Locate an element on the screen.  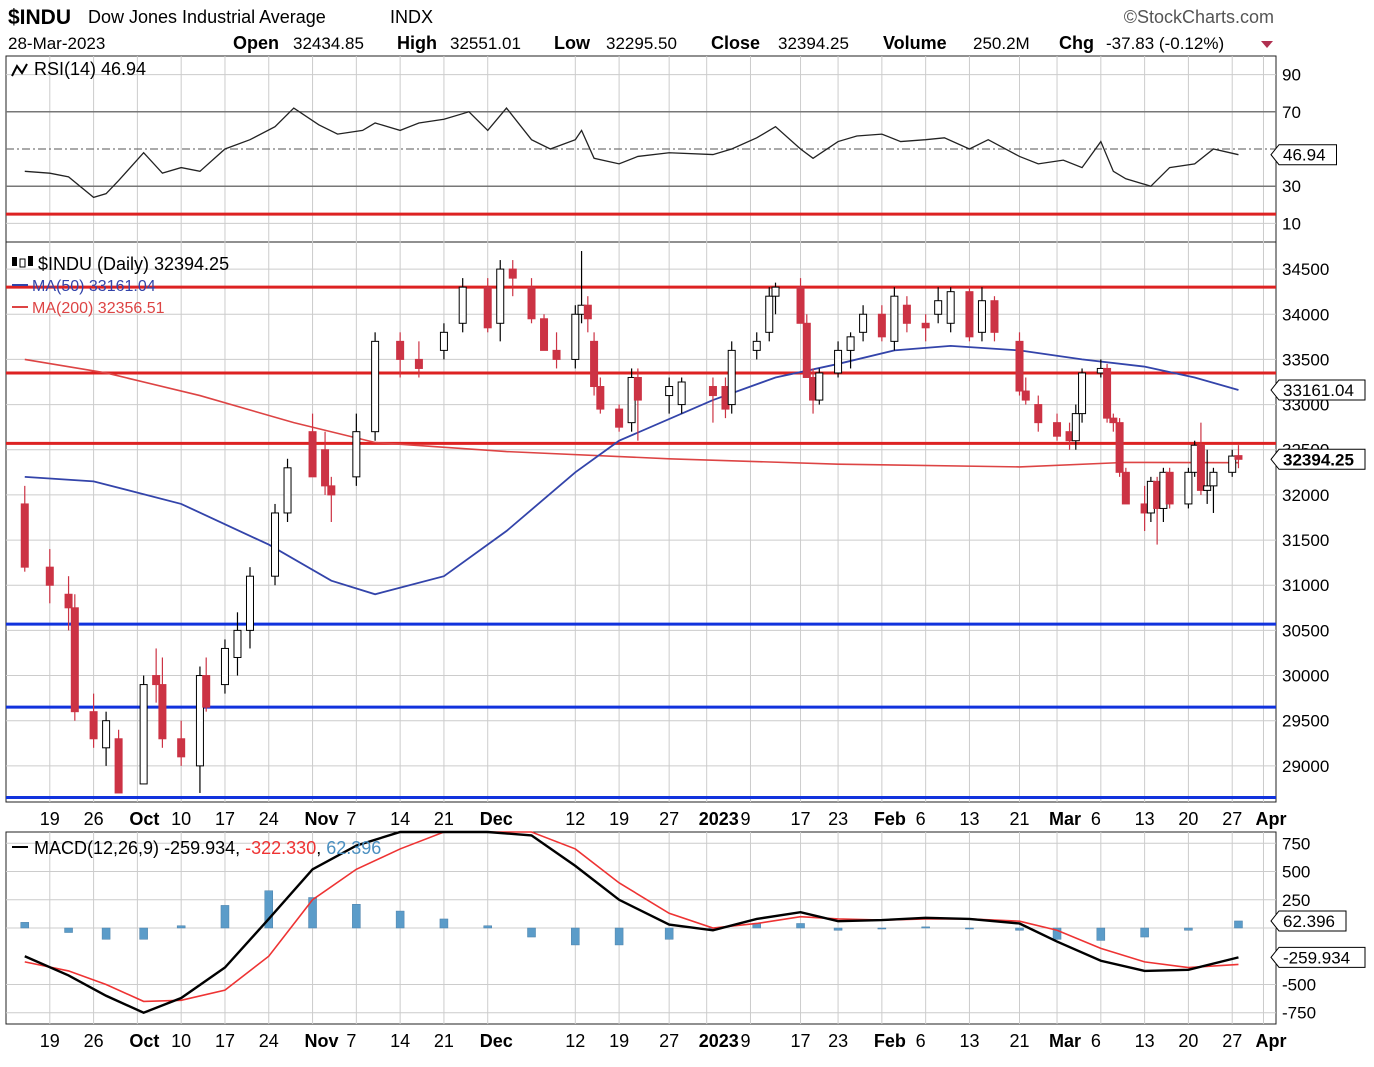
x-tick-label: Dec is located at coordinates (496, 819).